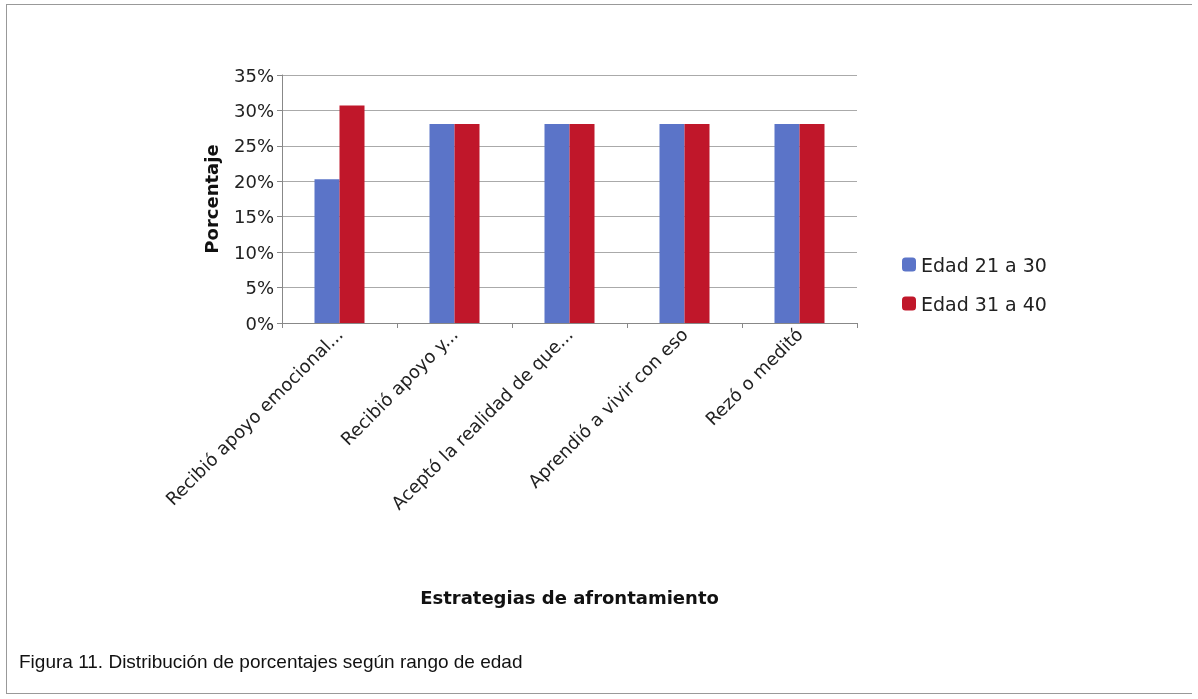 The image size is (1198, 699). What do you see at coordinates (253, 110) in the screenshot?
I see `y-tick-label: 30%` at bounding box center [253, 110].